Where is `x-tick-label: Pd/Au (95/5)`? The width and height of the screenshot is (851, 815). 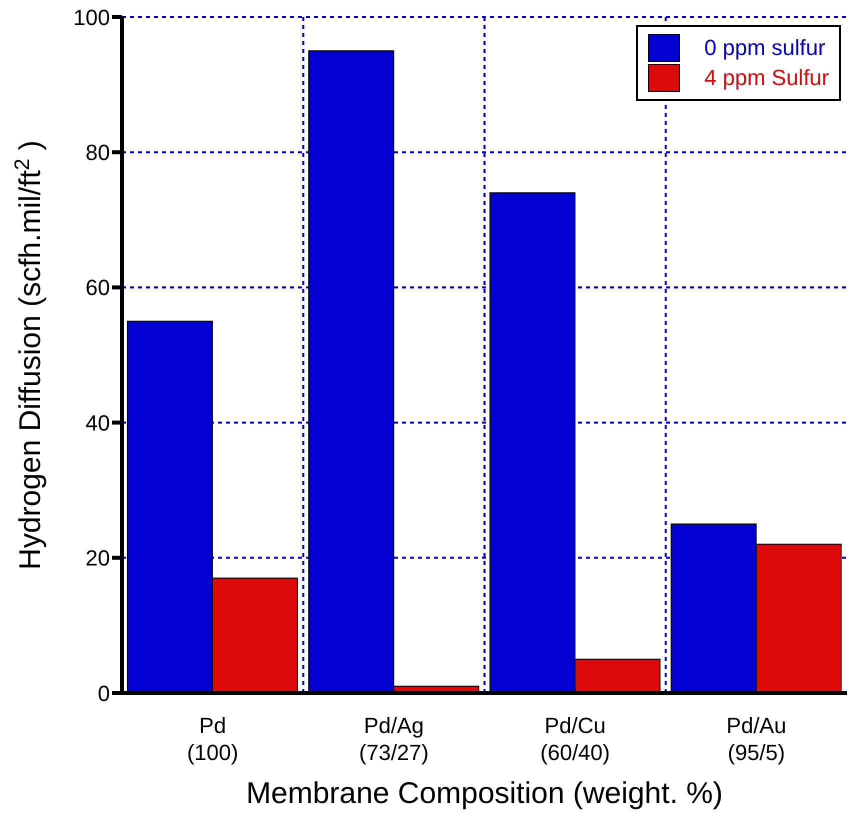
x-tick-label: Pd/Au (95/5) is located at coordinates (756, 739).